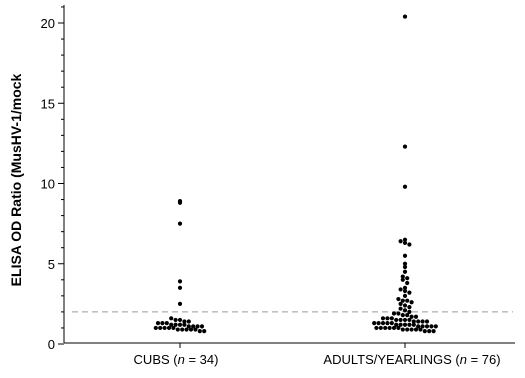  I want to click on category-name: ADULTS/YEARLINGS (, so click(391, 359).